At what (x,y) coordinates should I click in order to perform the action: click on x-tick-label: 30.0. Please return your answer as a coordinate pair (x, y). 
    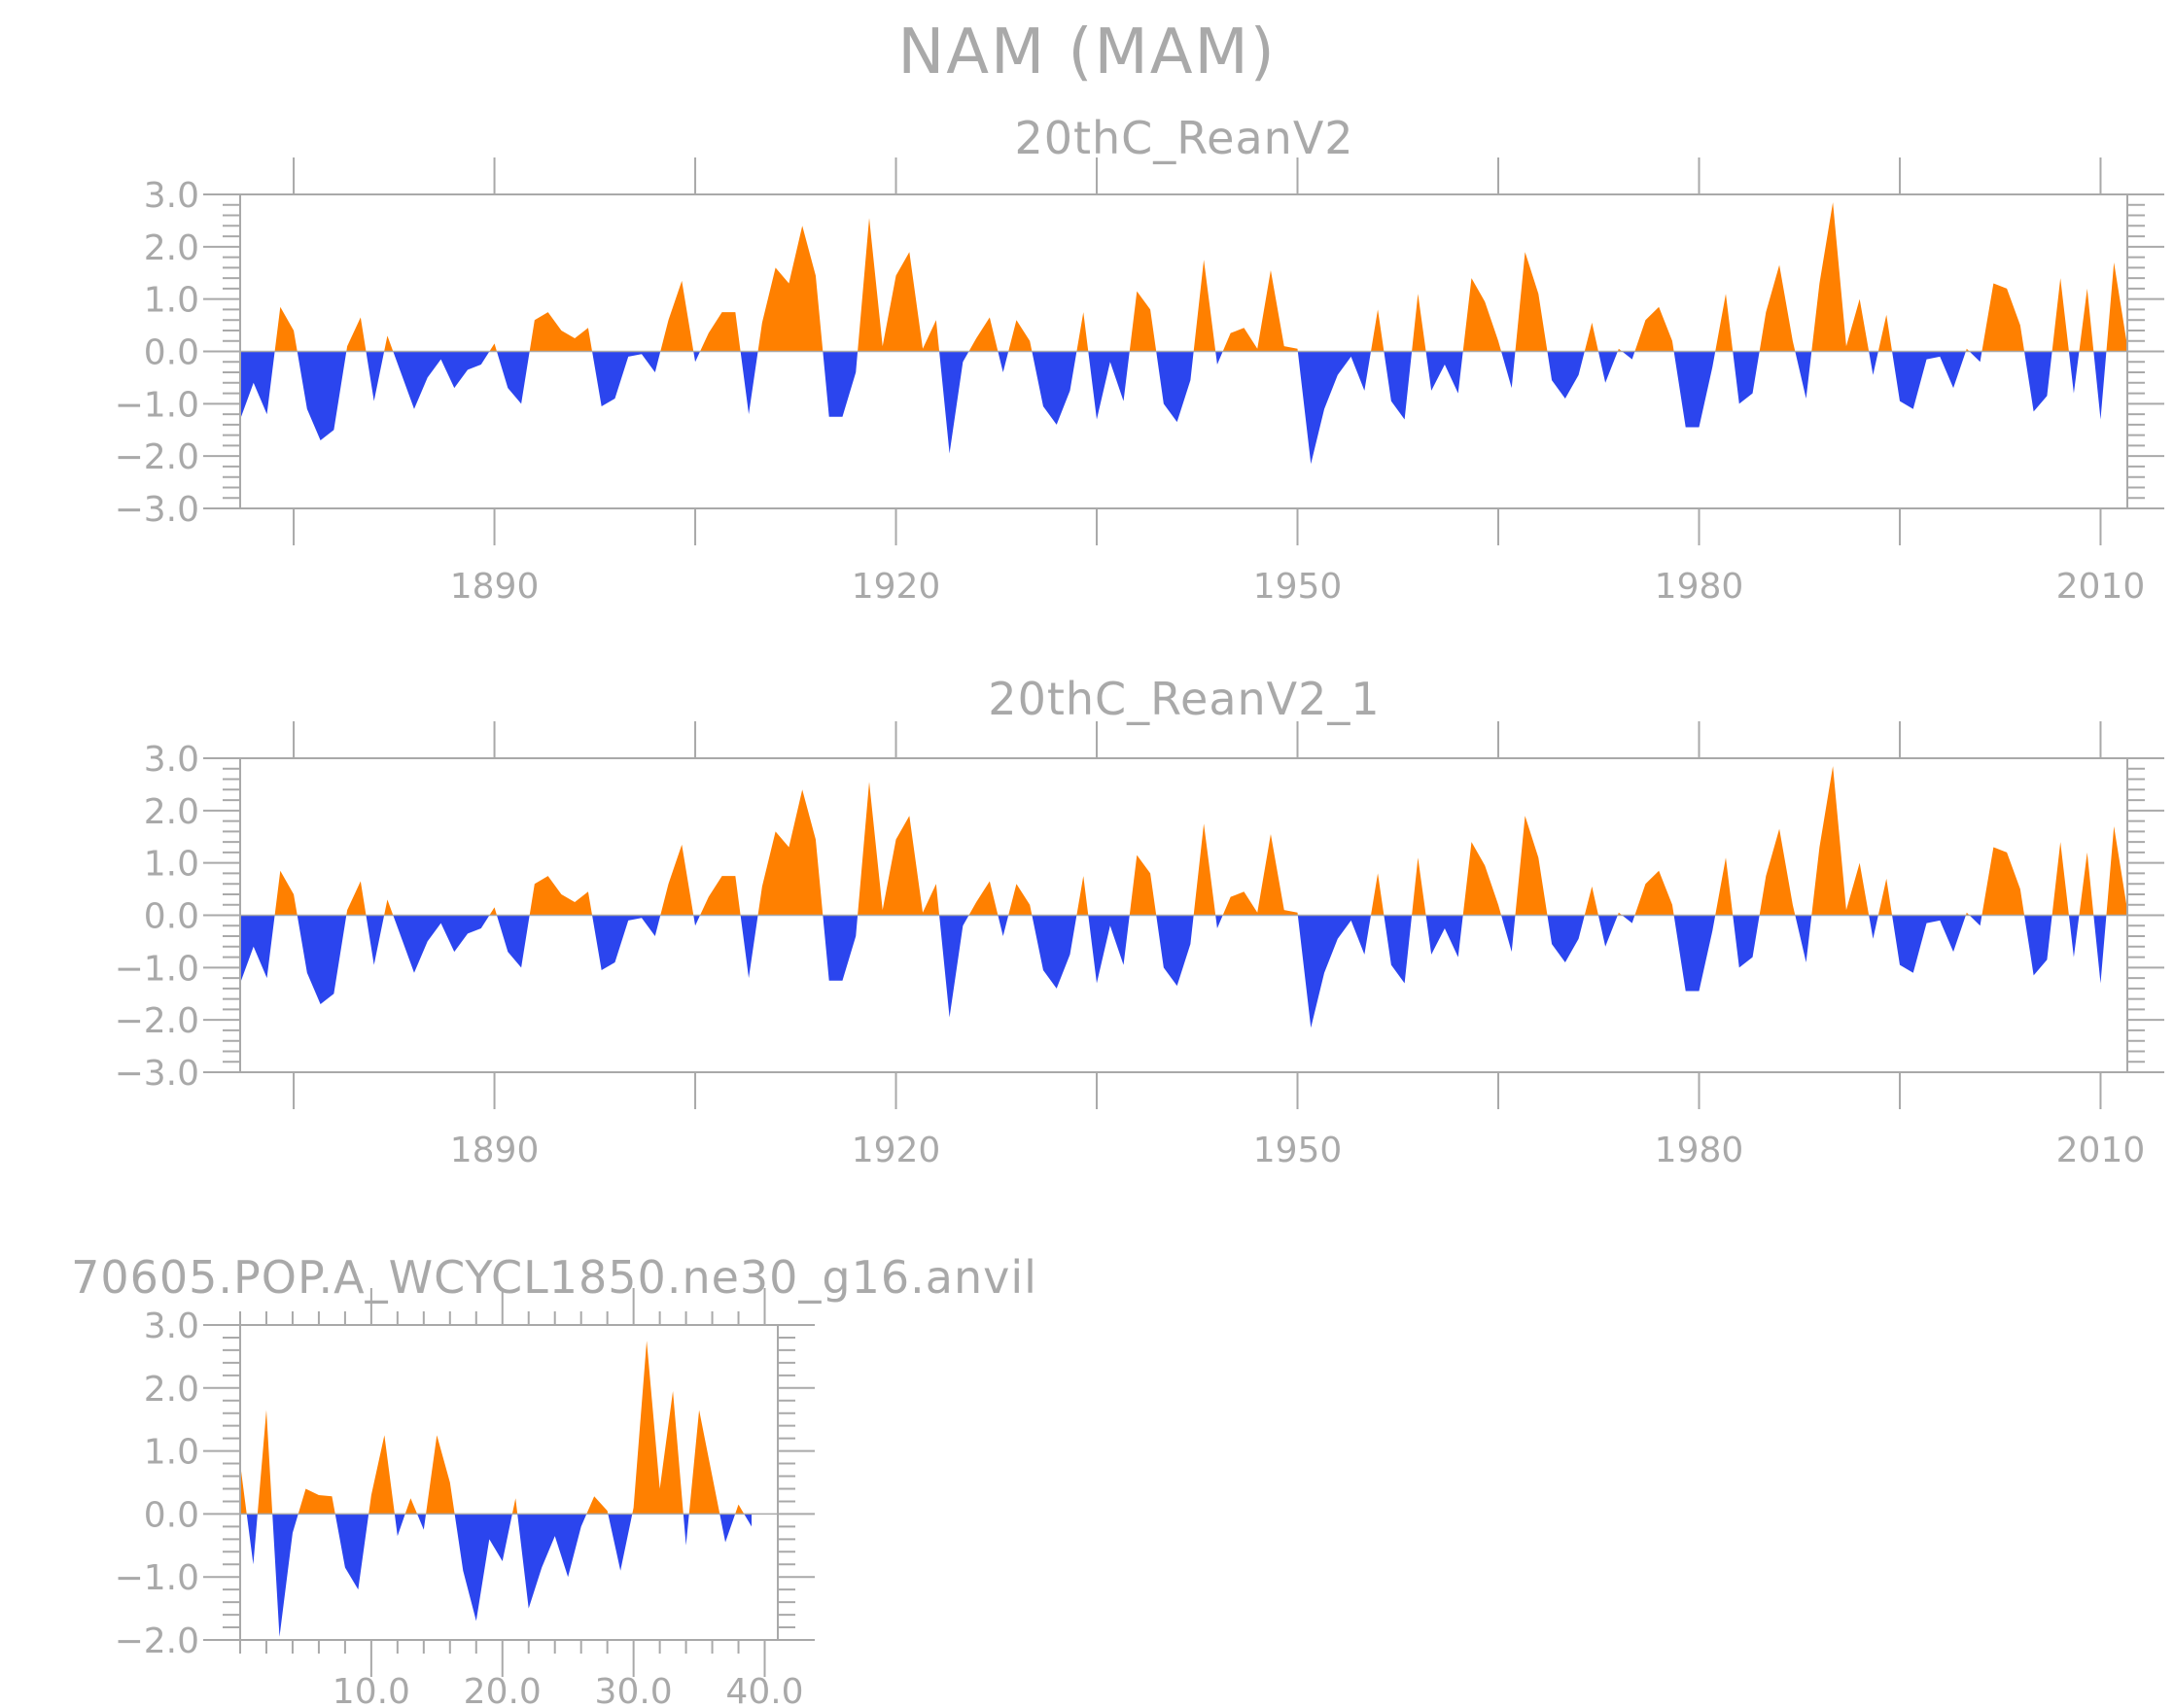
    Looking at the image, I should click on (634, 1690).